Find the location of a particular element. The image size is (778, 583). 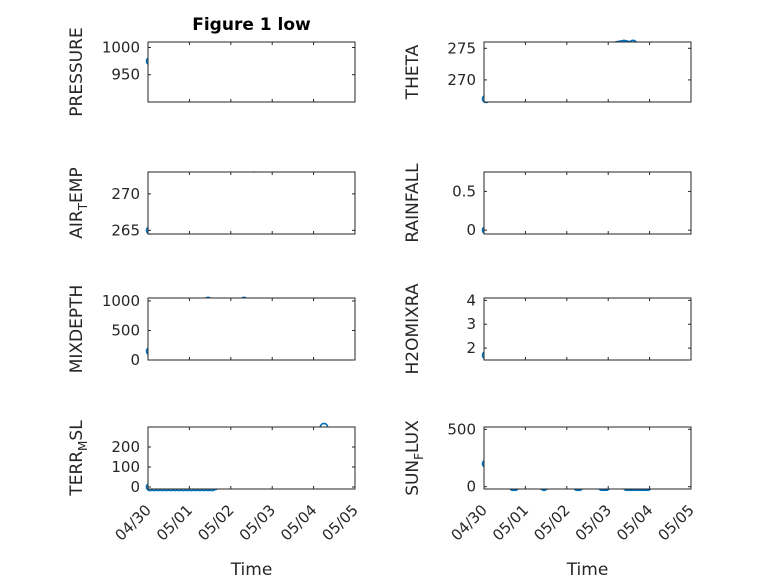

subplot-pressure: 950 1000 PRESSURE Figure 1 low is located at coordinates (211, 66).